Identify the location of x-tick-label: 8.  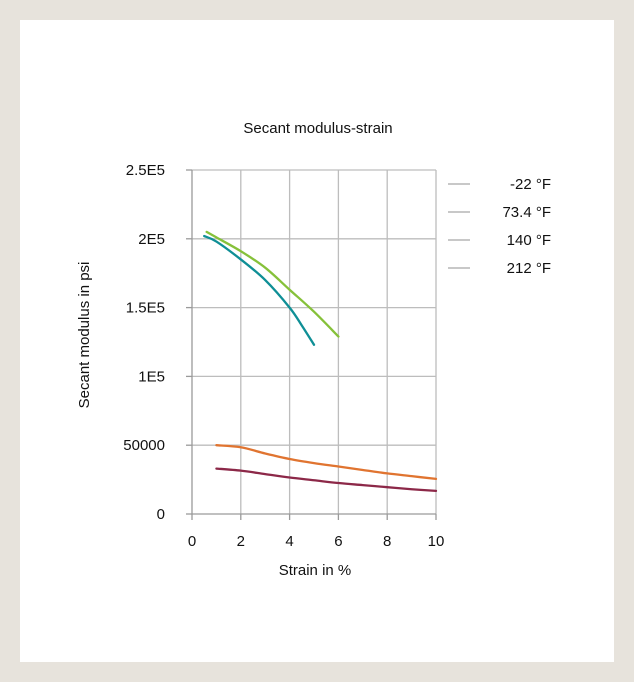
(387, 541).